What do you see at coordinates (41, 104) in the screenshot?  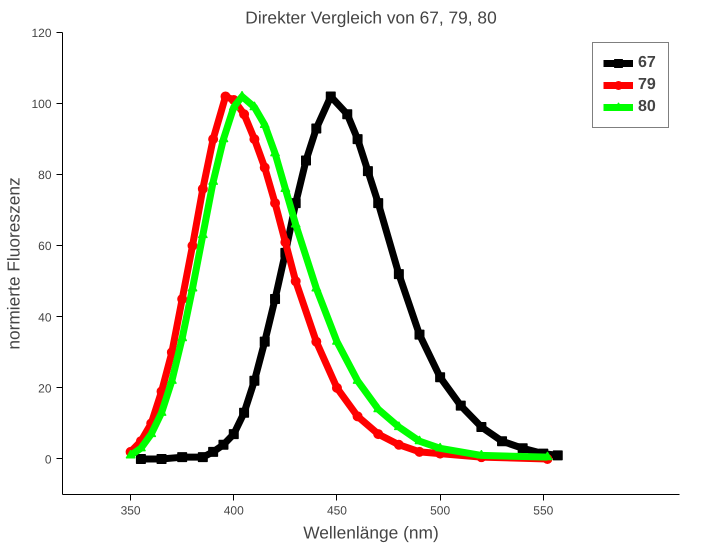 I see `y-tick-label: 100` at bounding box center [41, 104].